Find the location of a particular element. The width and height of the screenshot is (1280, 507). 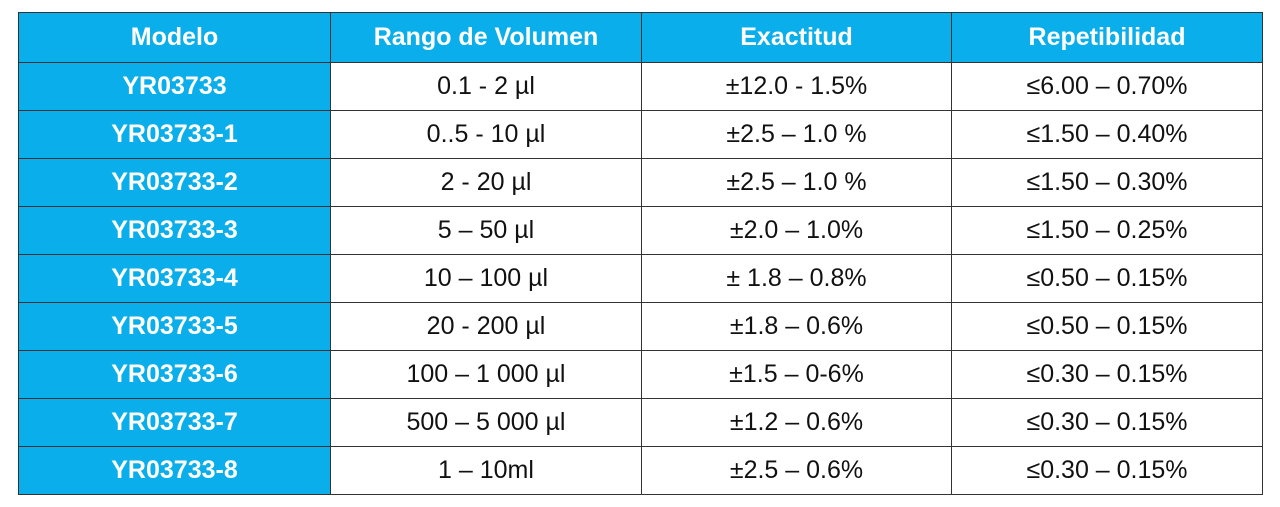

header-cell: Rango de Volumen is located at coordinates (486, 37).